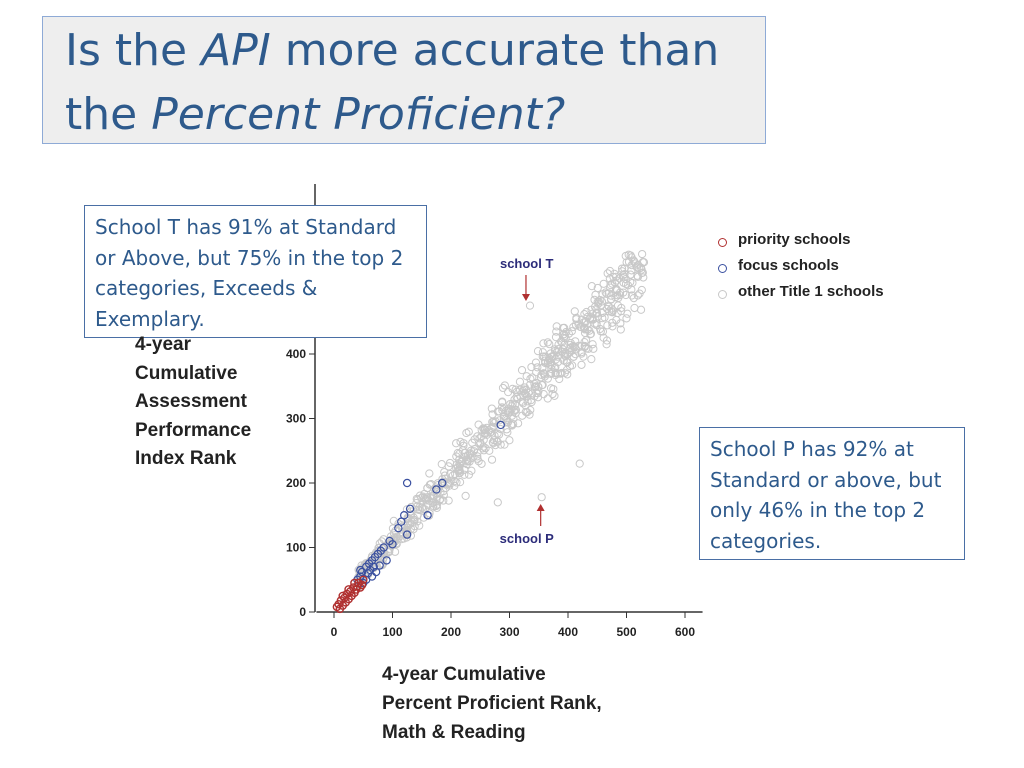 Image resolution: width=1024 pixels, height=768 pixels. Describe the element at coordinates (334, 632) in the screenshot. I see `x-tick-label: 0` at that location.